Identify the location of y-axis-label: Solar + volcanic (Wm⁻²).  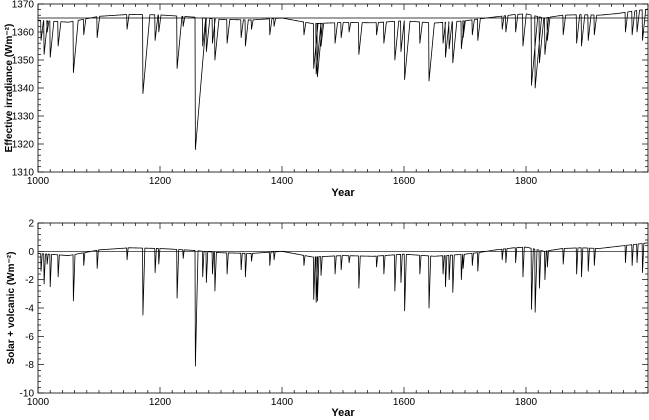
(11, 308).